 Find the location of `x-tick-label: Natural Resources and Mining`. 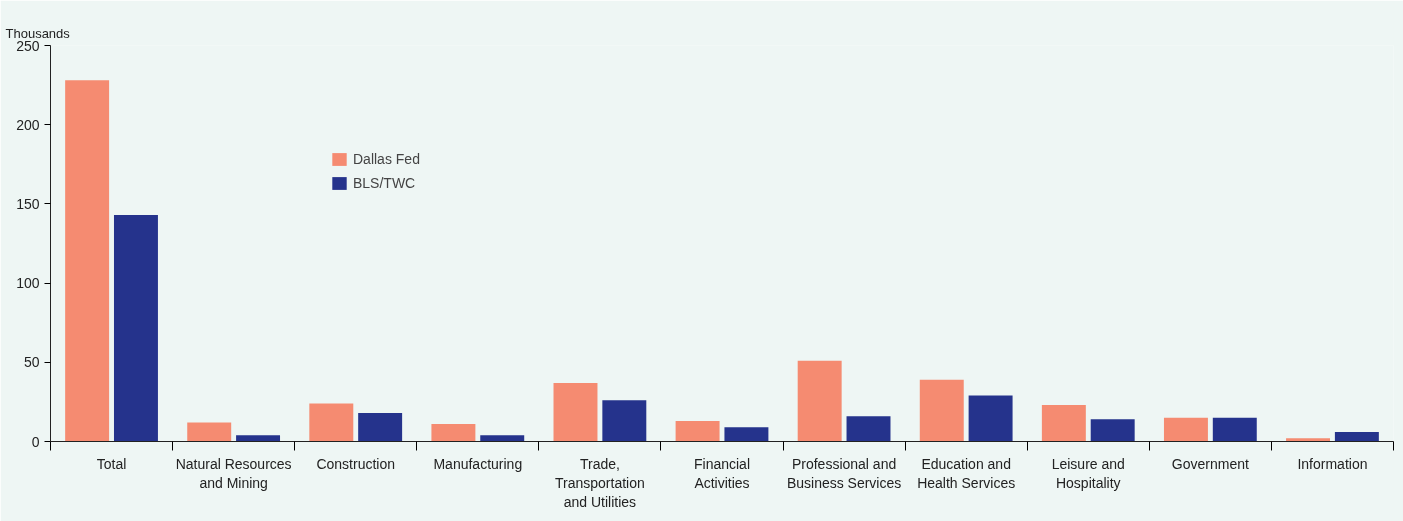

x-tick-label: Natural Resources and Mining is located at coordinates (233, 473).